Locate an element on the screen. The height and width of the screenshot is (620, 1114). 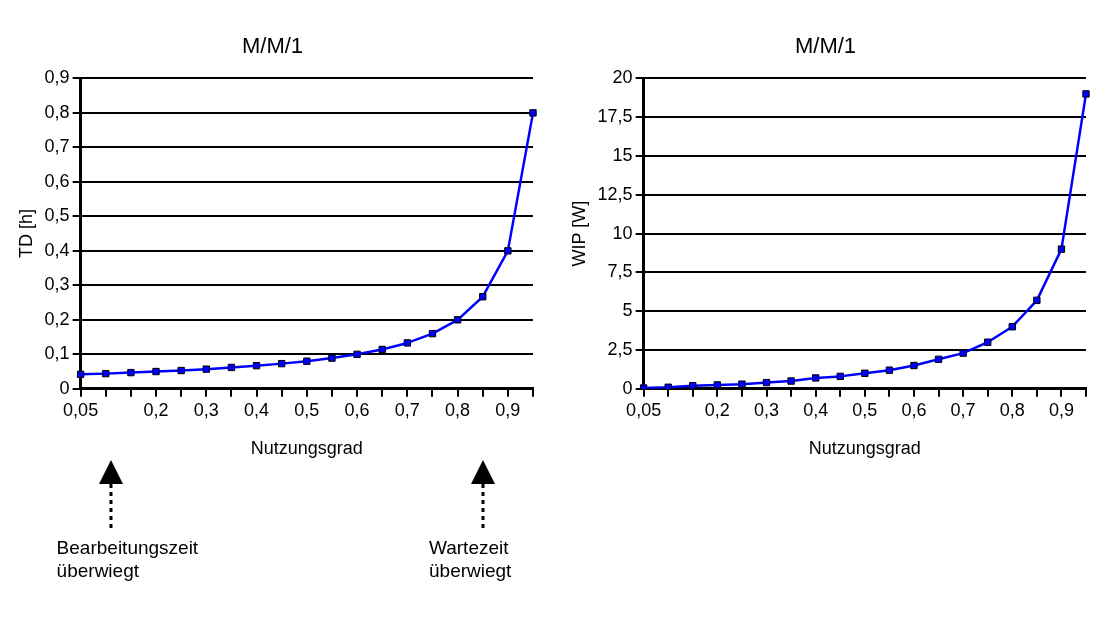
y-tick-label: 12,5 is located at coordinates (615, 193).